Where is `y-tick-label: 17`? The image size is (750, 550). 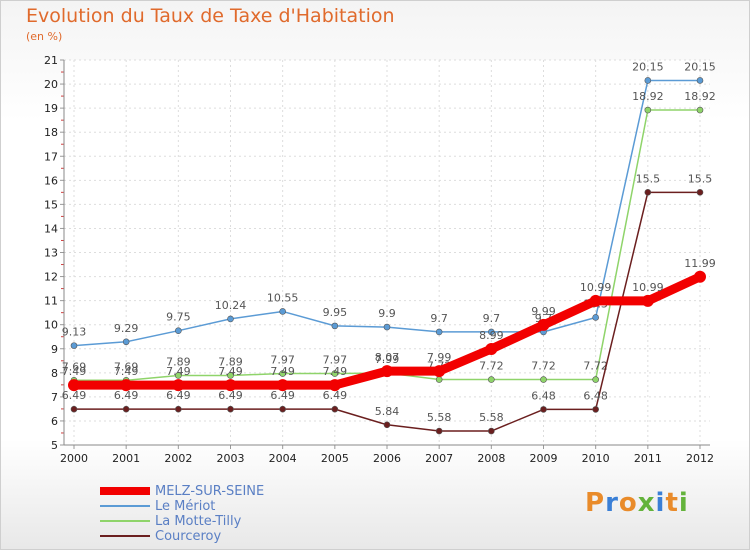 y-tick-label: 17 is located at coordinates (51, 156).